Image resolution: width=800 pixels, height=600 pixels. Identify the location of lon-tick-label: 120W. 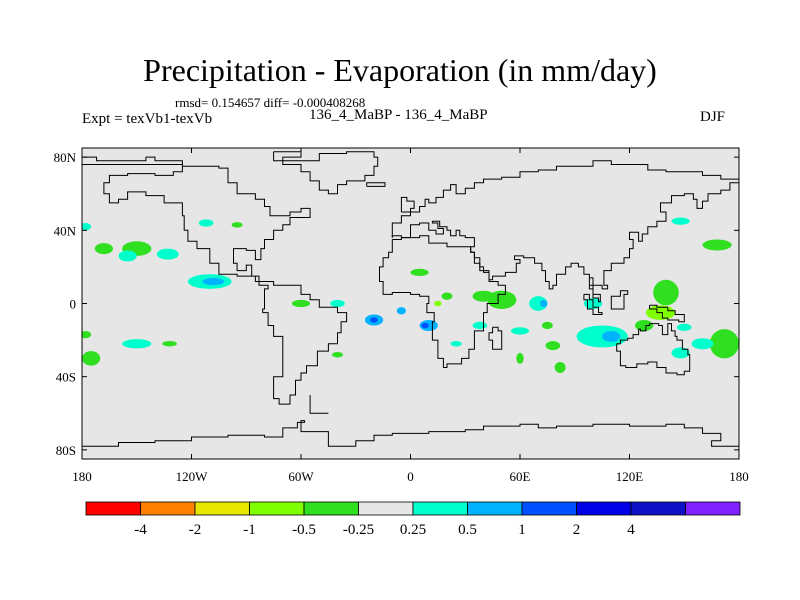
(192, 476).